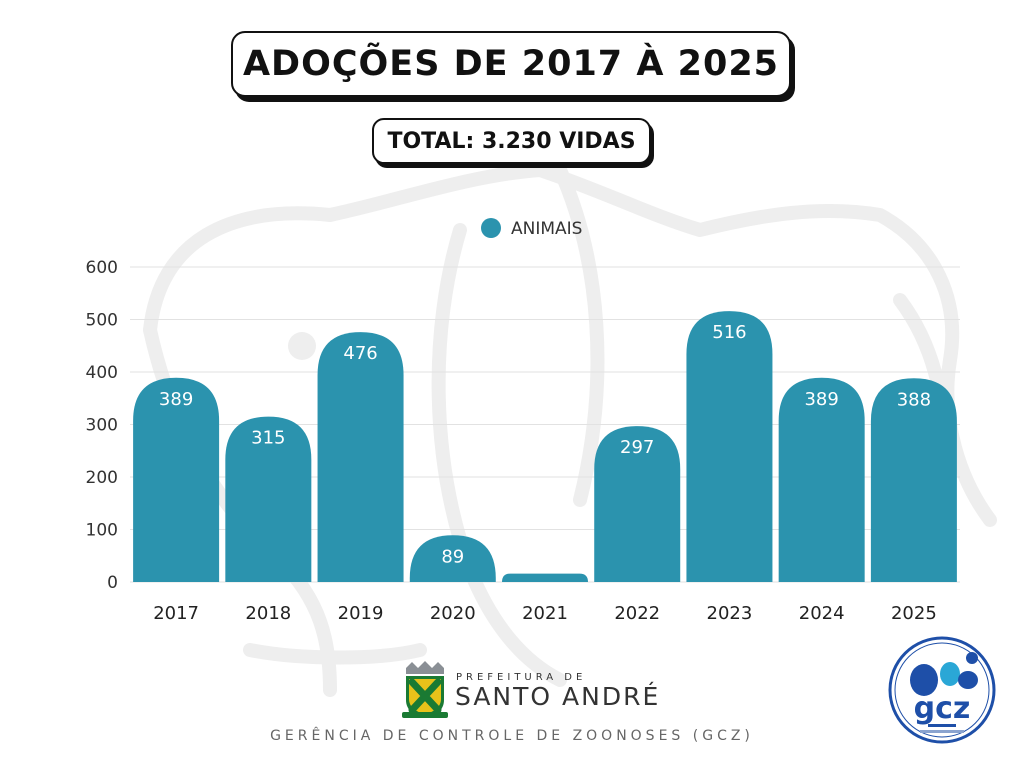 The width and height of the screenshot is (1024, 768). What do you see at coordinates (102, 321) in the screenshot?
I see `y-tick-label: 500` at bounding box center [102, 321].